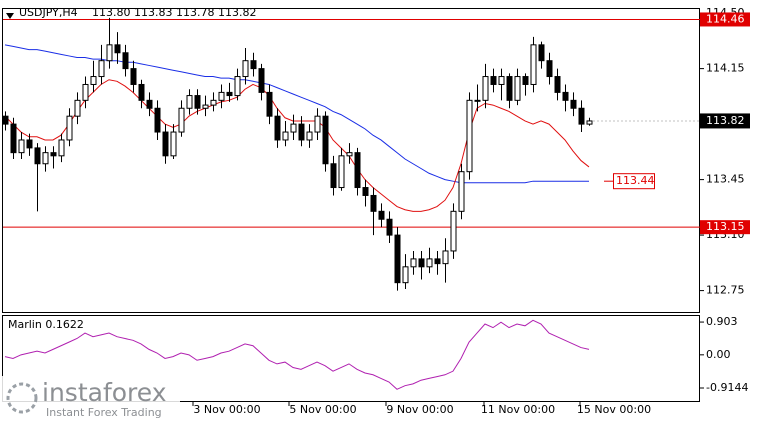 This screenshot has width=758, height=422. Describe the element at coordinates (297, 354) in the screenshot. I see `oscillator-line` at that location.